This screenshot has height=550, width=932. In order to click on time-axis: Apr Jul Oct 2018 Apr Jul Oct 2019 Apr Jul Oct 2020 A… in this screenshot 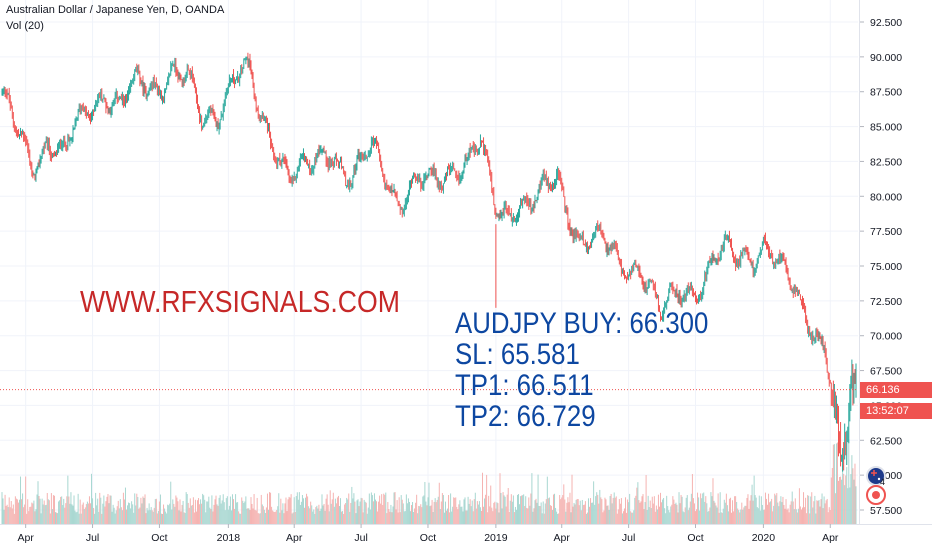, I will do `click(428, 534)`.